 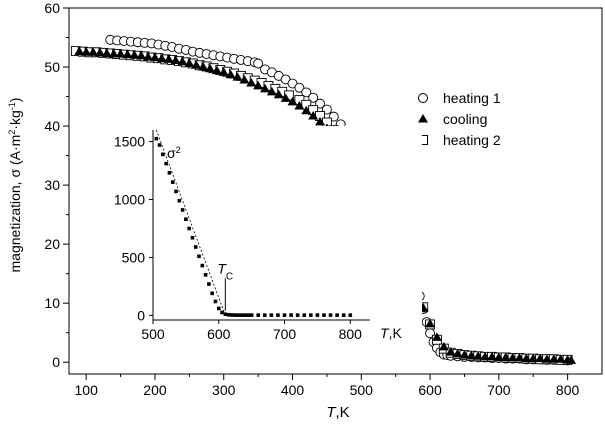 What do you see at coordinates (129, 142) in the screenshot?
I see `inset-y-tick-label: 1500` at bounding box center [129, 142].